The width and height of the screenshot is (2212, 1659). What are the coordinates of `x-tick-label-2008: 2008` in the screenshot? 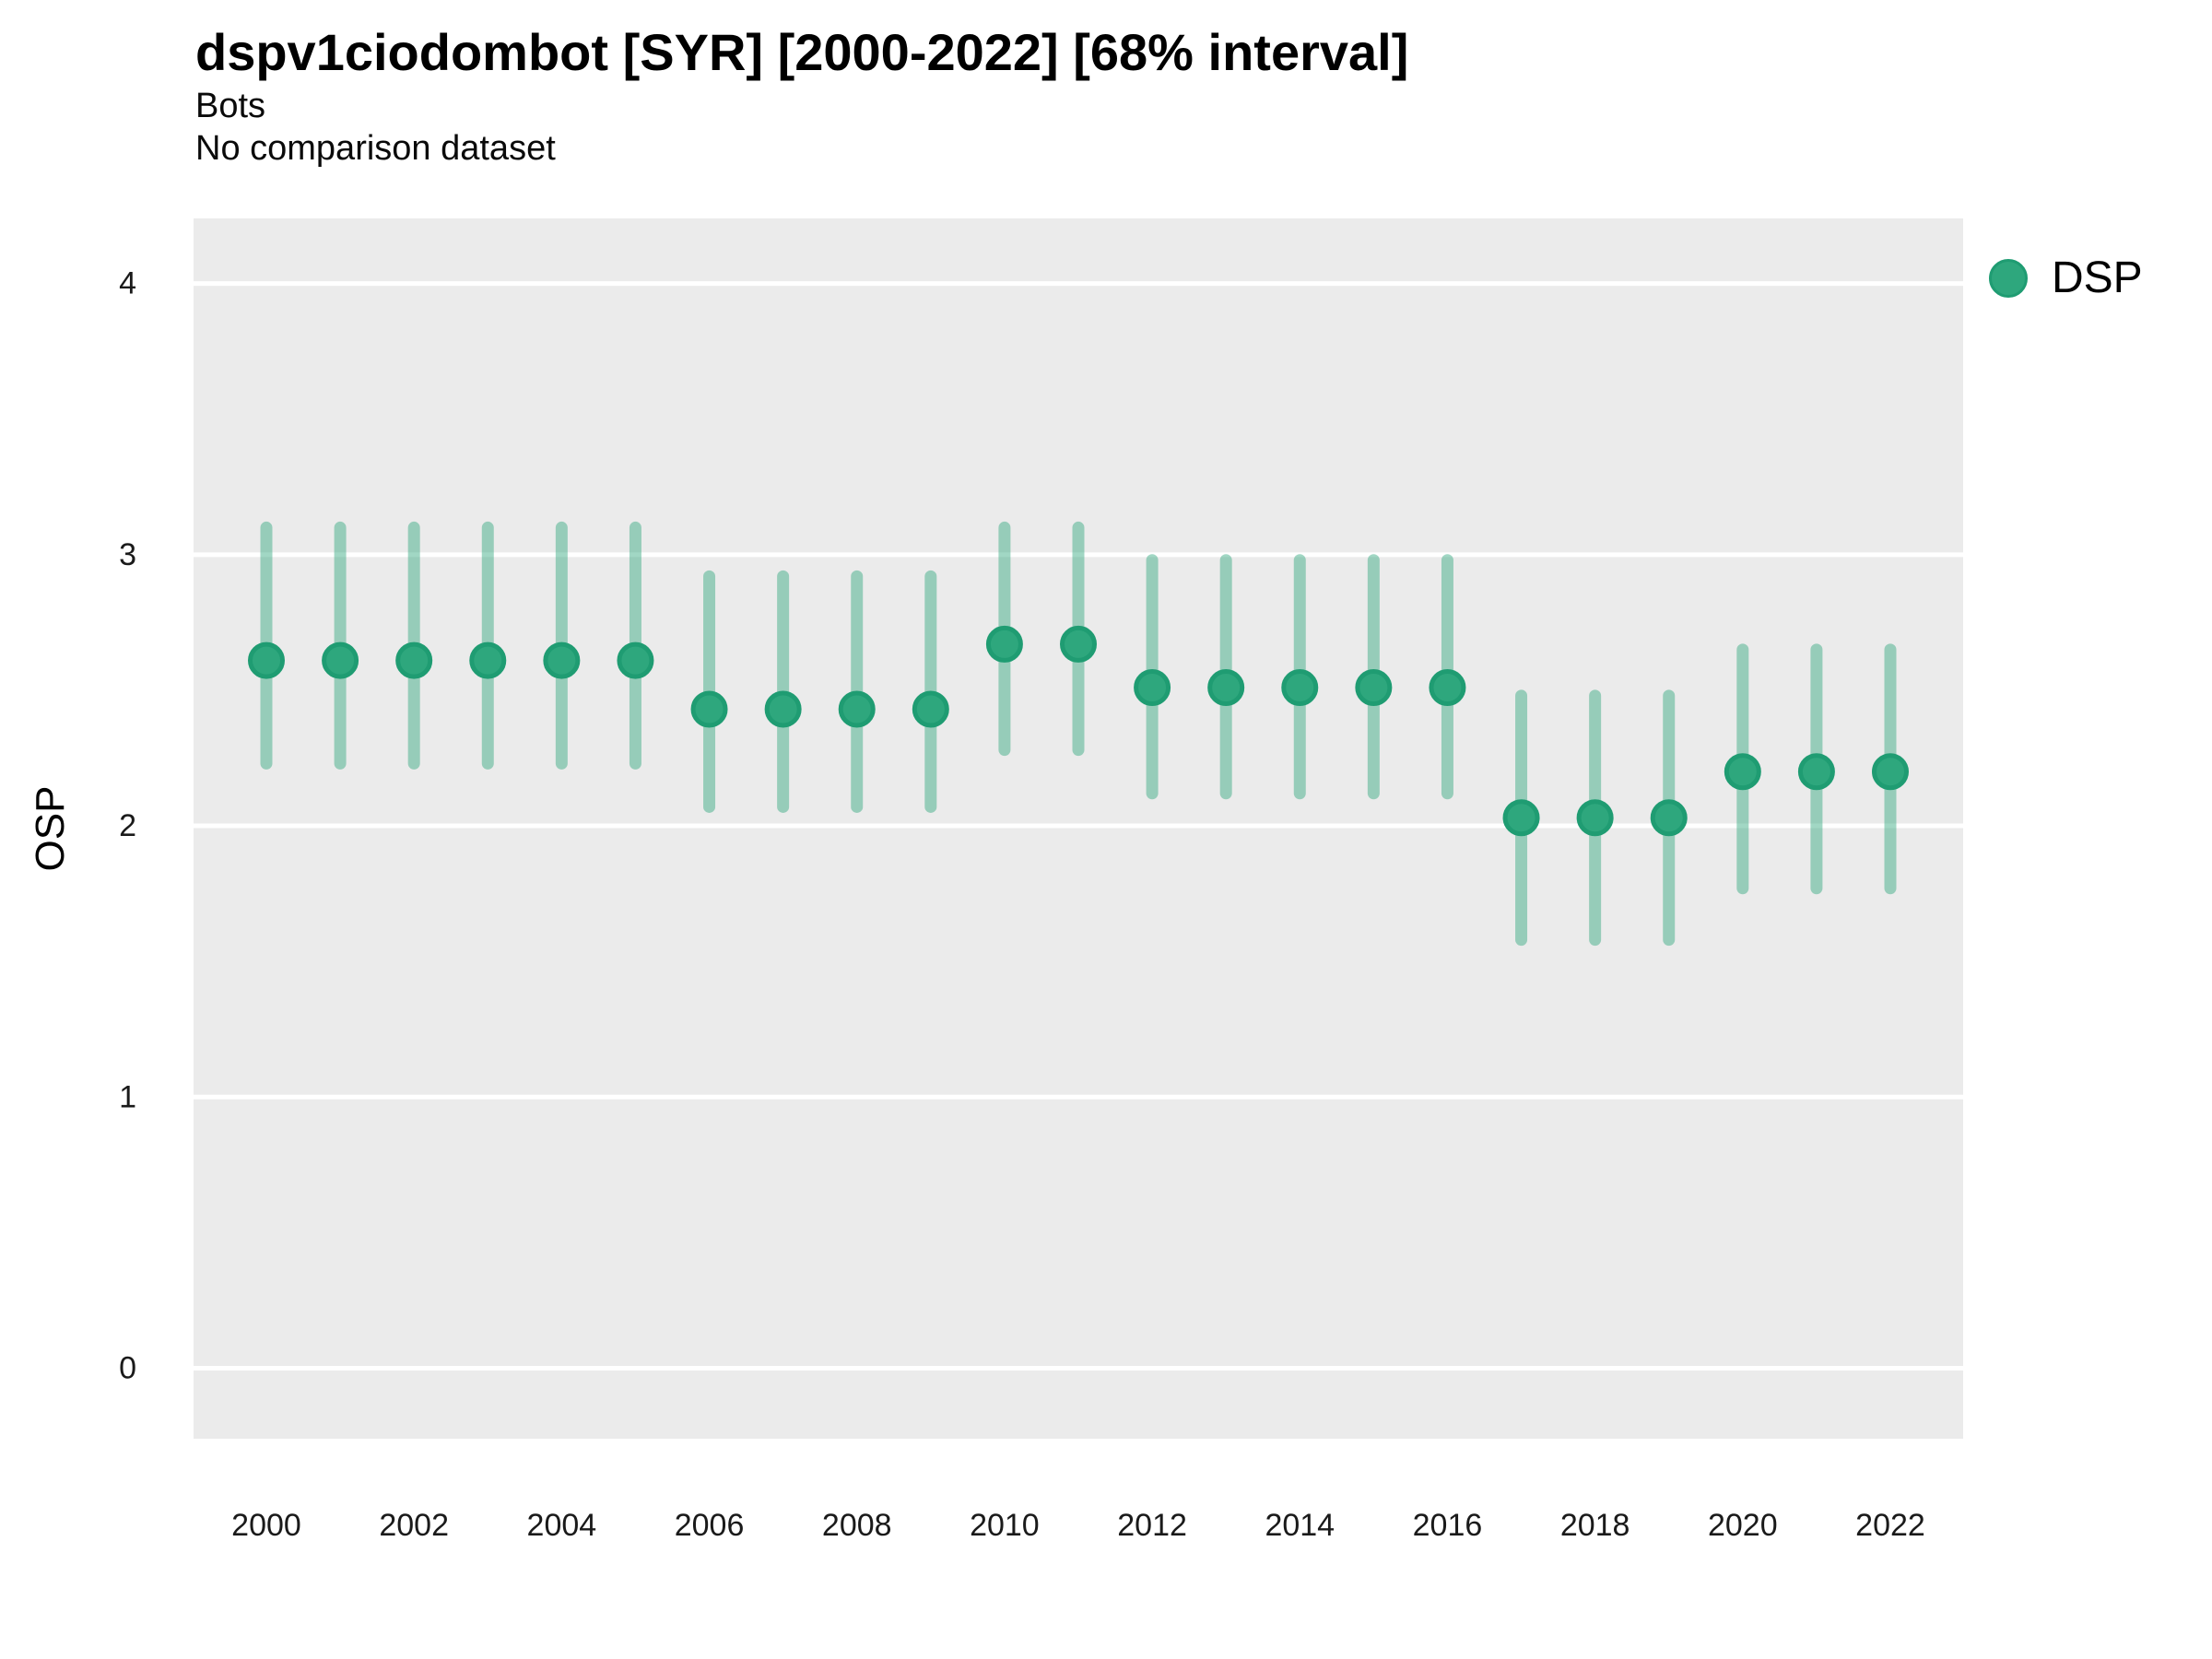 It's located at (857, 1525).